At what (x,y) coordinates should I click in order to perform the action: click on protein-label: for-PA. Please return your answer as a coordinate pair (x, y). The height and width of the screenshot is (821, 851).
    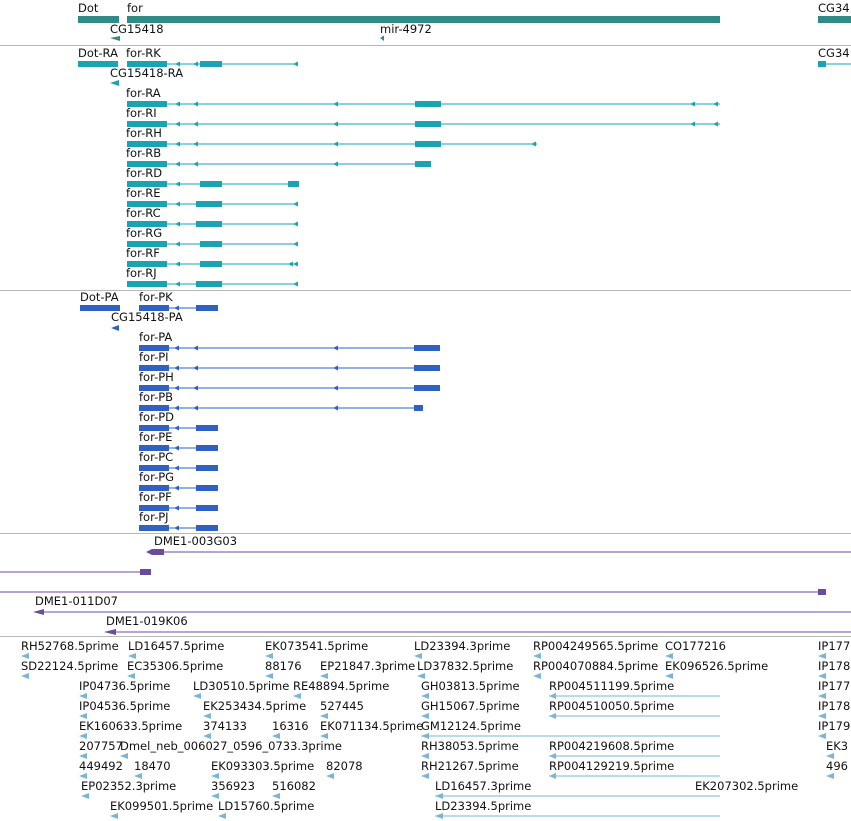
    Looking at the image, I should click on (155, 337).